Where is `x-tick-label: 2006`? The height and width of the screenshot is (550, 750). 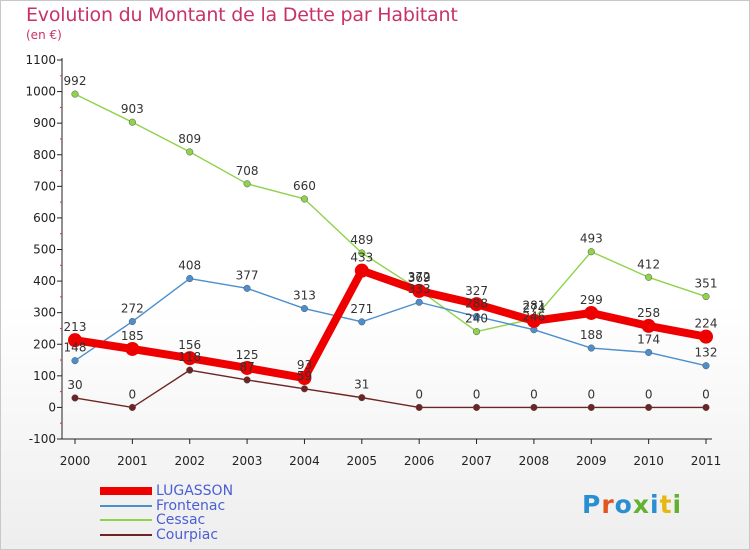
x-tick-label: 2006 is located at coordinates (419, 461).